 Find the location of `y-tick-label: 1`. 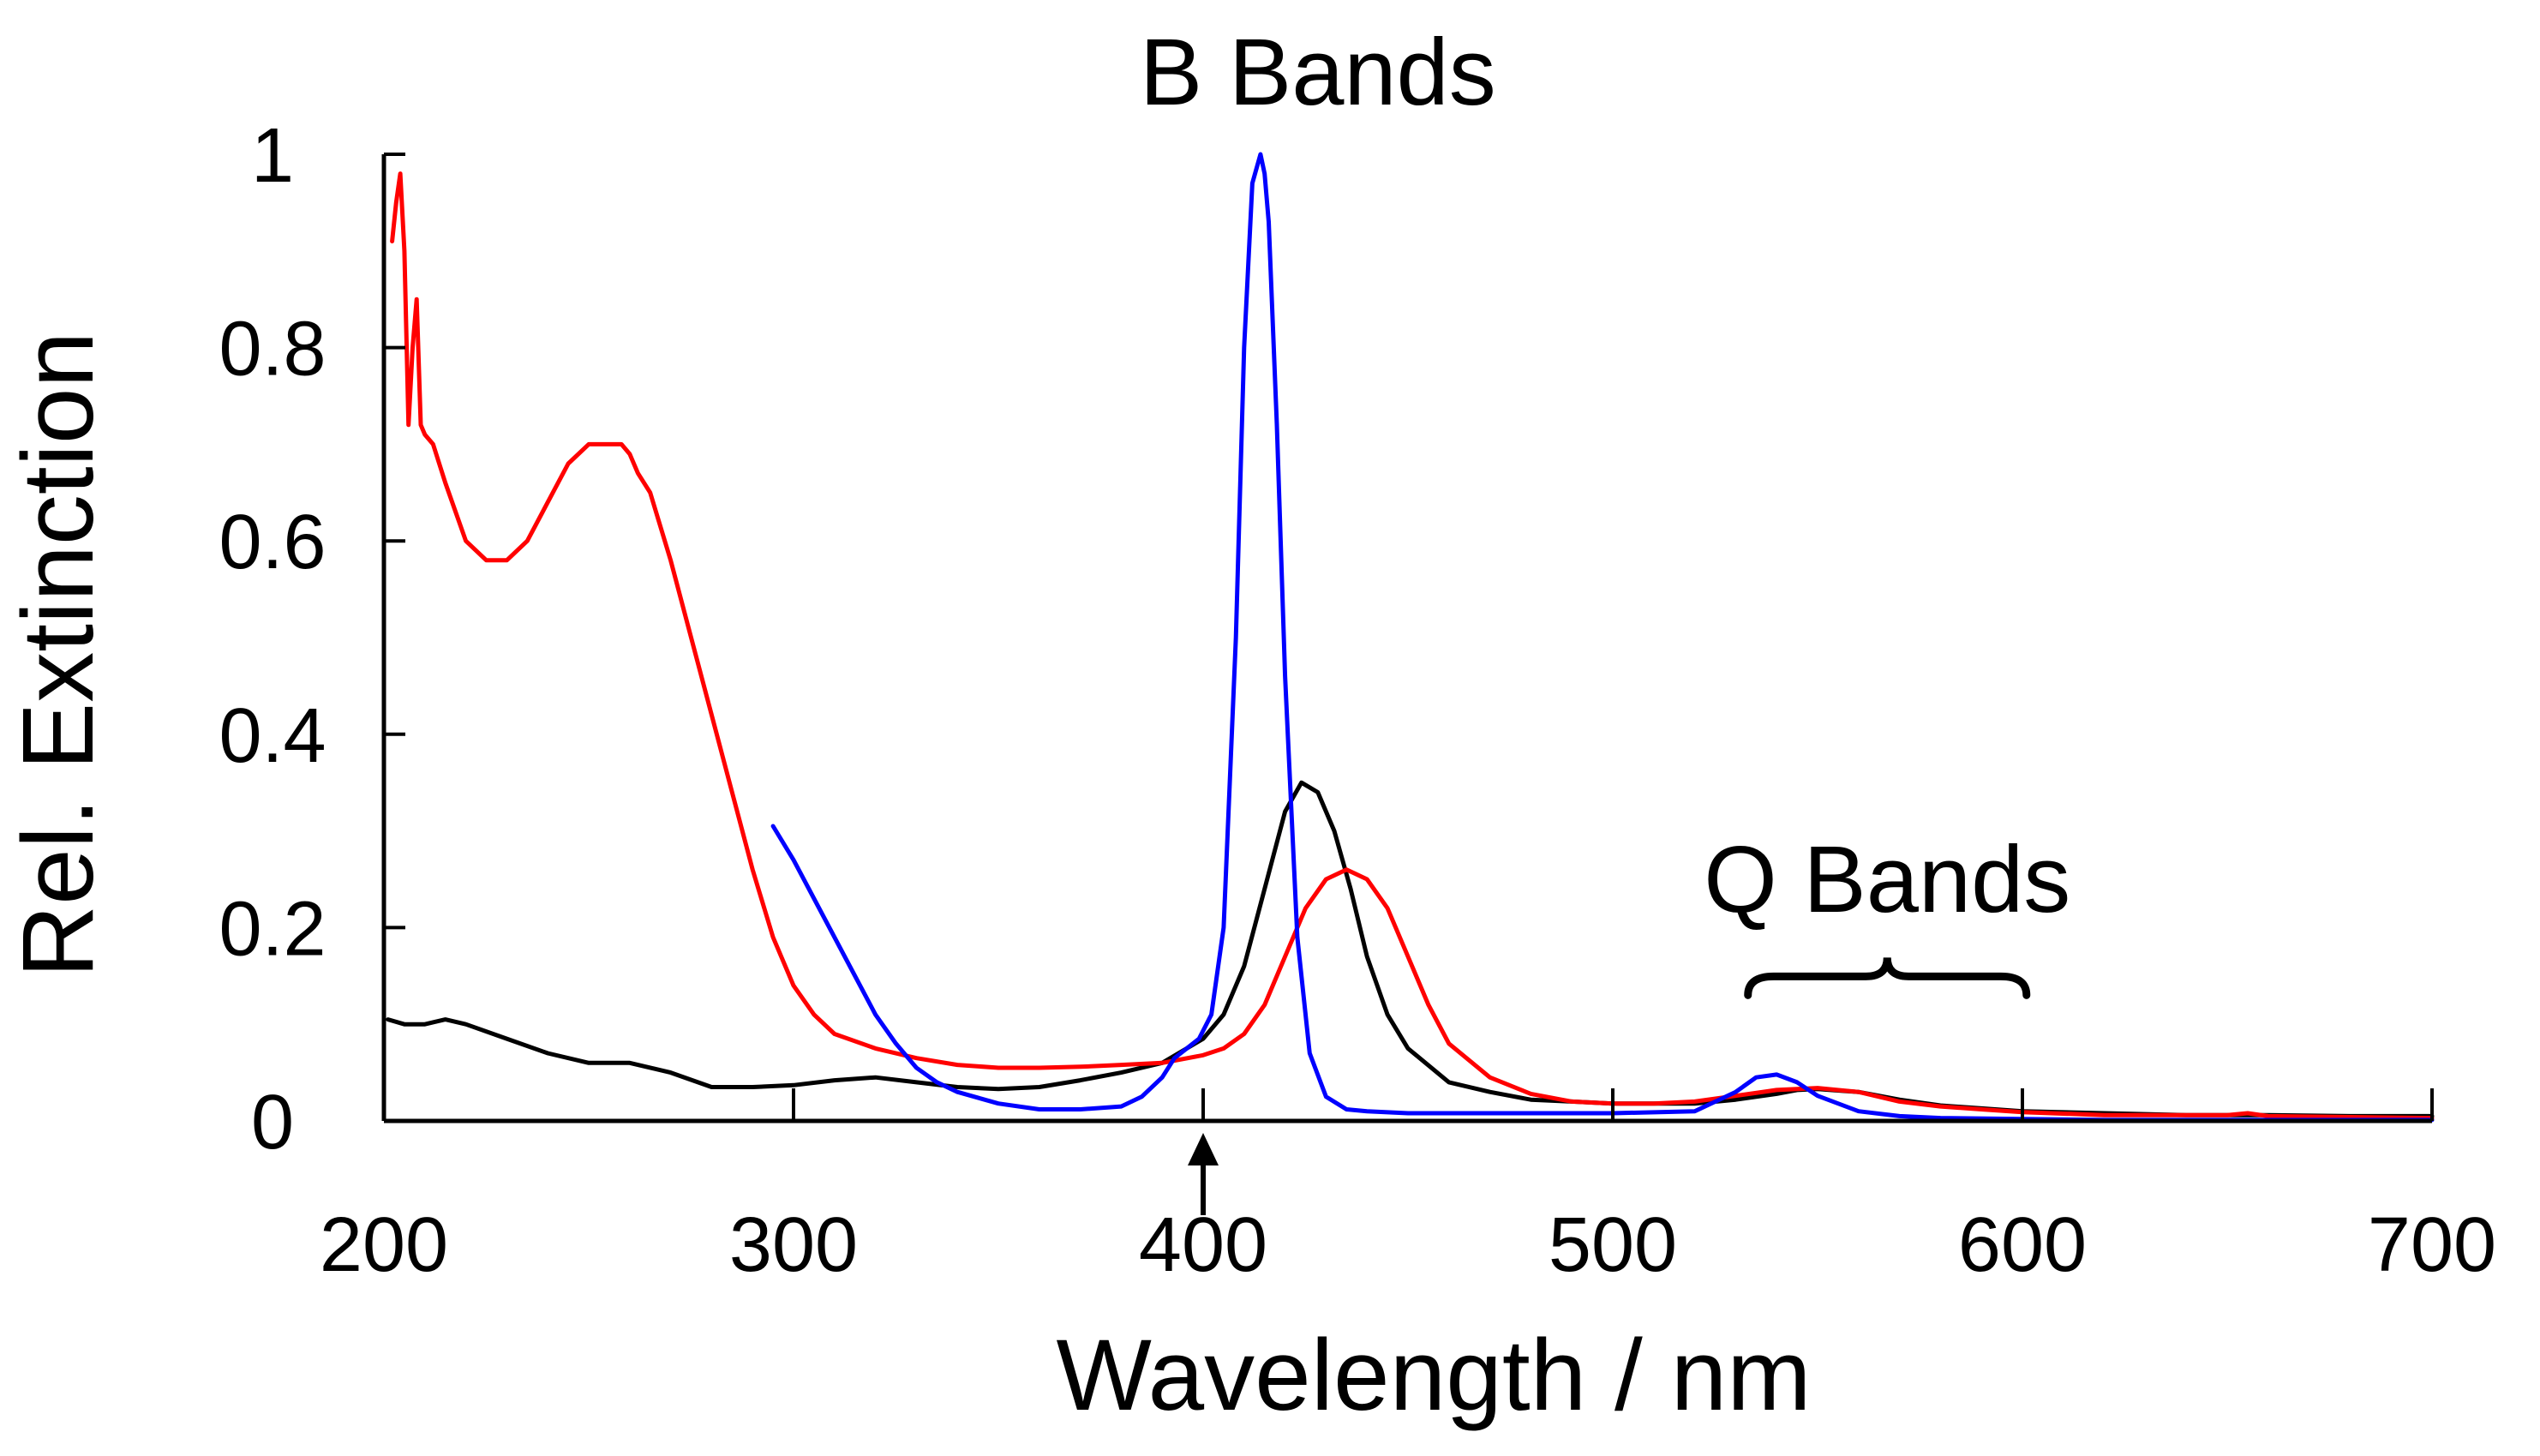

y-tick-label: 1 is located at coordinates (272, 156).